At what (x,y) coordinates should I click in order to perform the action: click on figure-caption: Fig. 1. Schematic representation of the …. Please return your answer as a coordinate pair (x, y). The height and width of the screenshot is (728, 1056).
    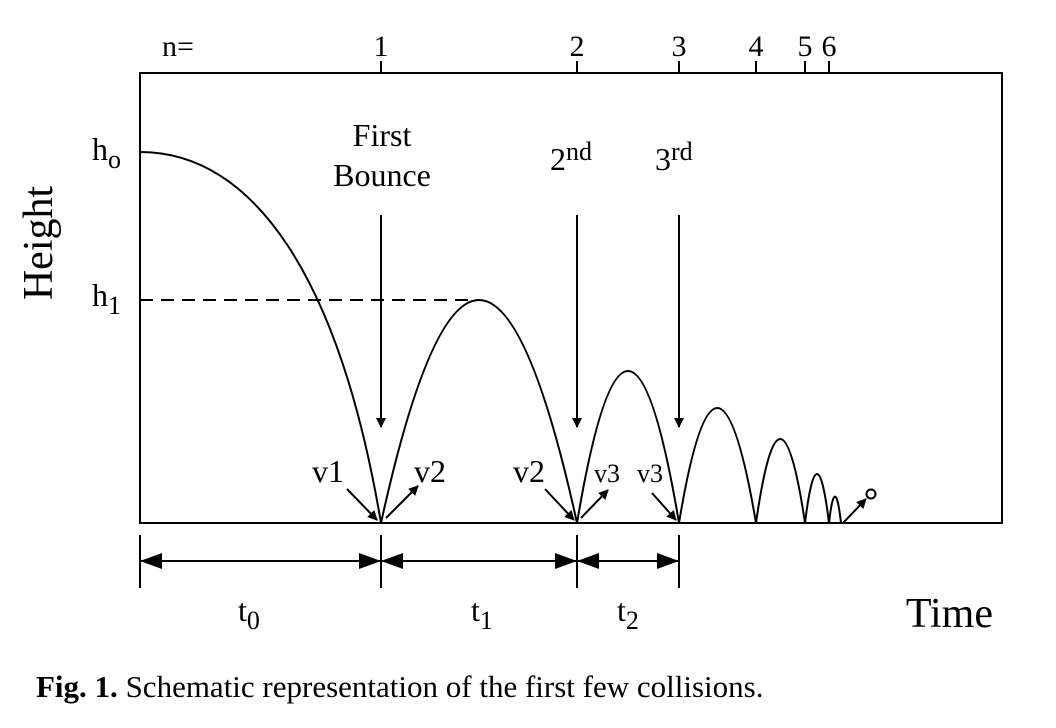
    Looking at the image, I should click on (399, 686).